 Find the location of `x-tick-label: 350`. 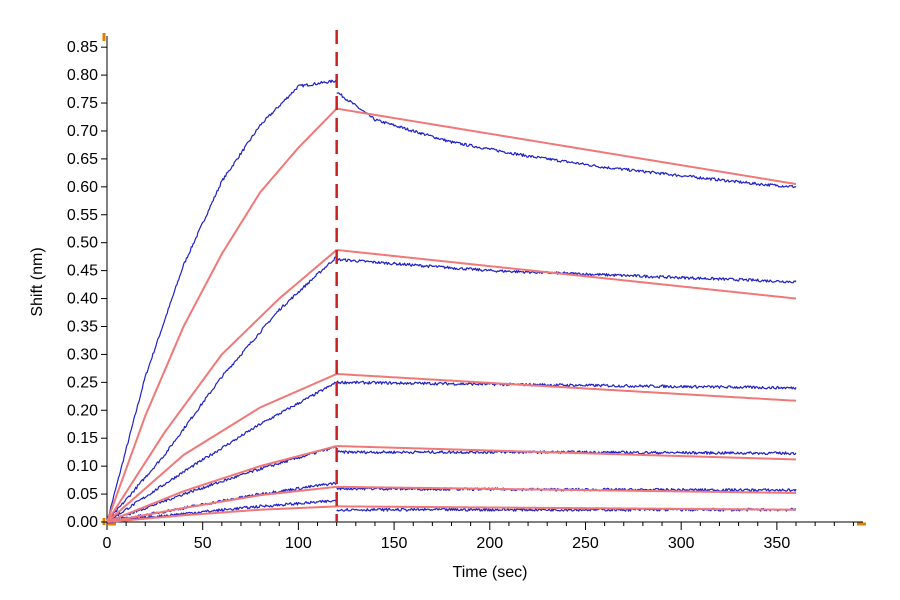

x-tick-label: 350 is located at coordinates (777, 543).